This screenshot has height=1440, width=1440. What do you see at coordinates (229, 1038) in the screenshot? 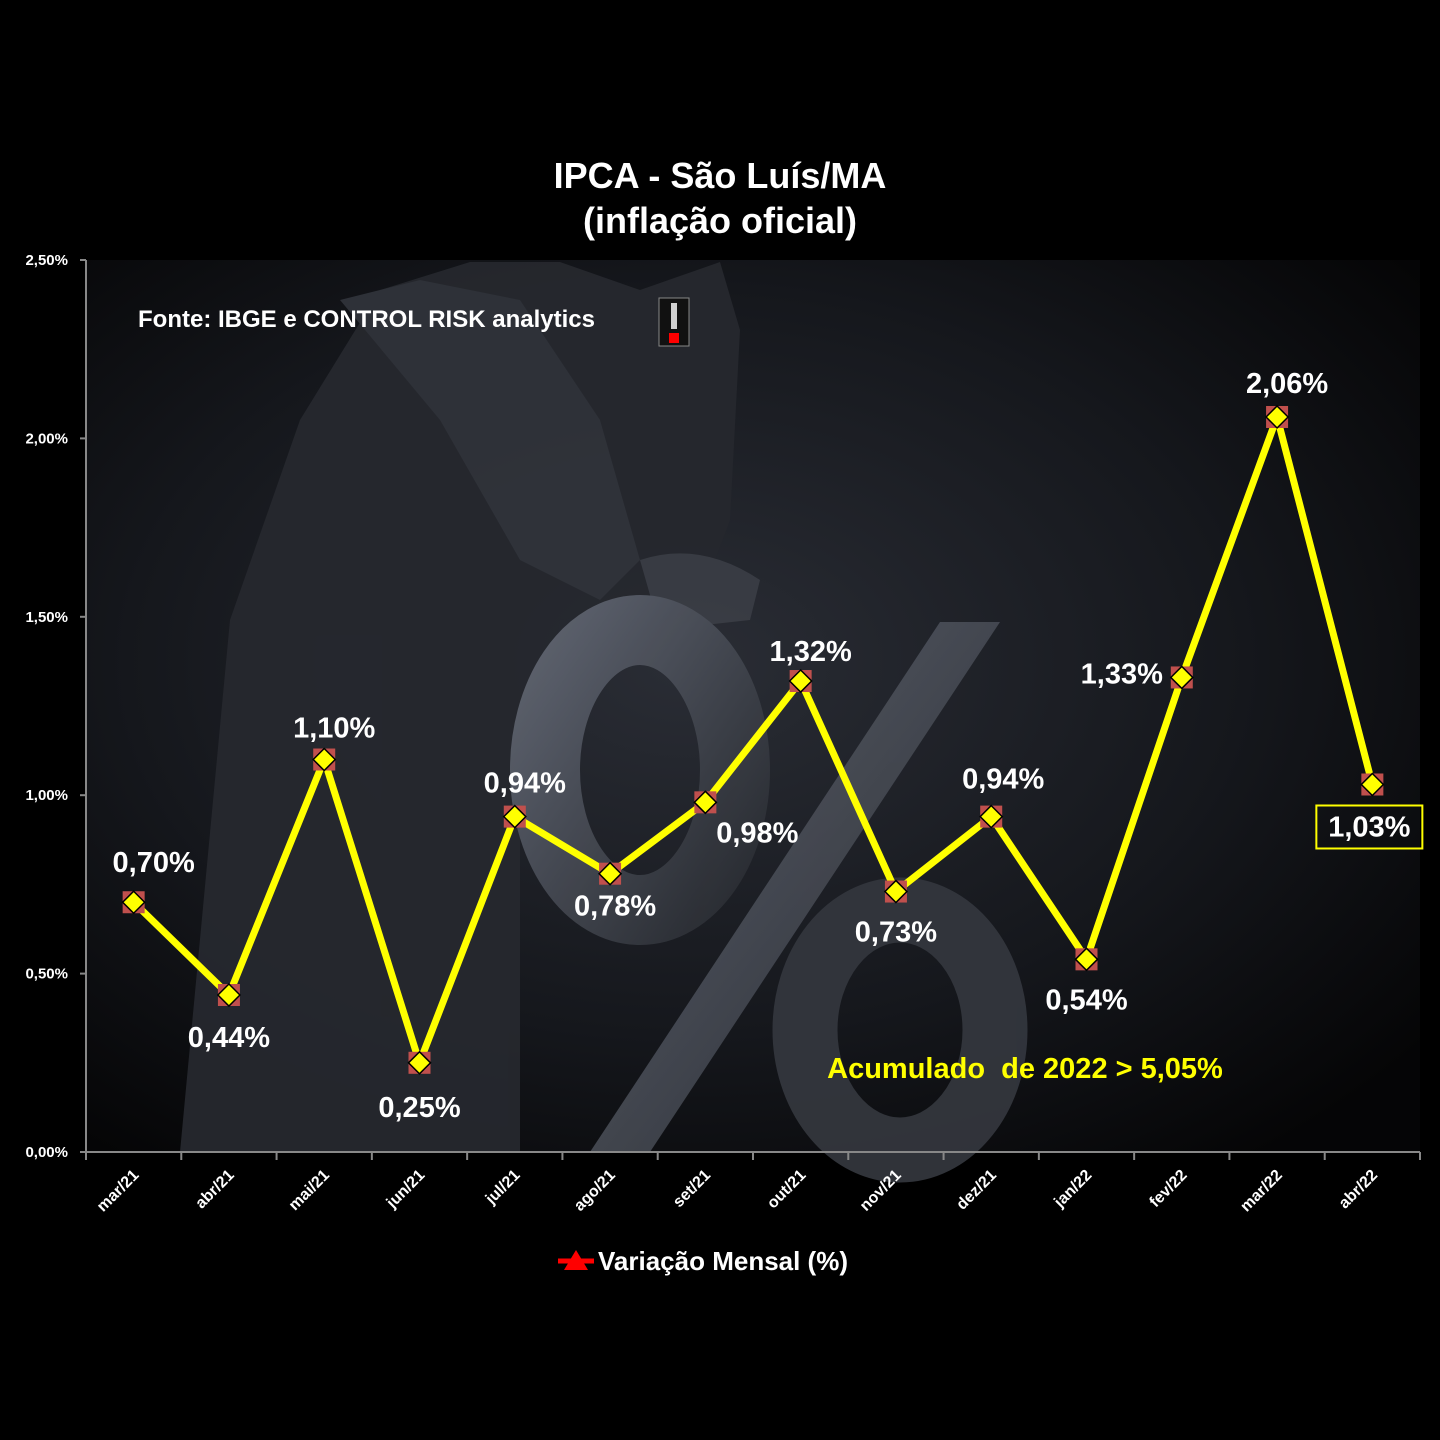
I see `data-label: 0,44%` at bounding box center [229, 1038].